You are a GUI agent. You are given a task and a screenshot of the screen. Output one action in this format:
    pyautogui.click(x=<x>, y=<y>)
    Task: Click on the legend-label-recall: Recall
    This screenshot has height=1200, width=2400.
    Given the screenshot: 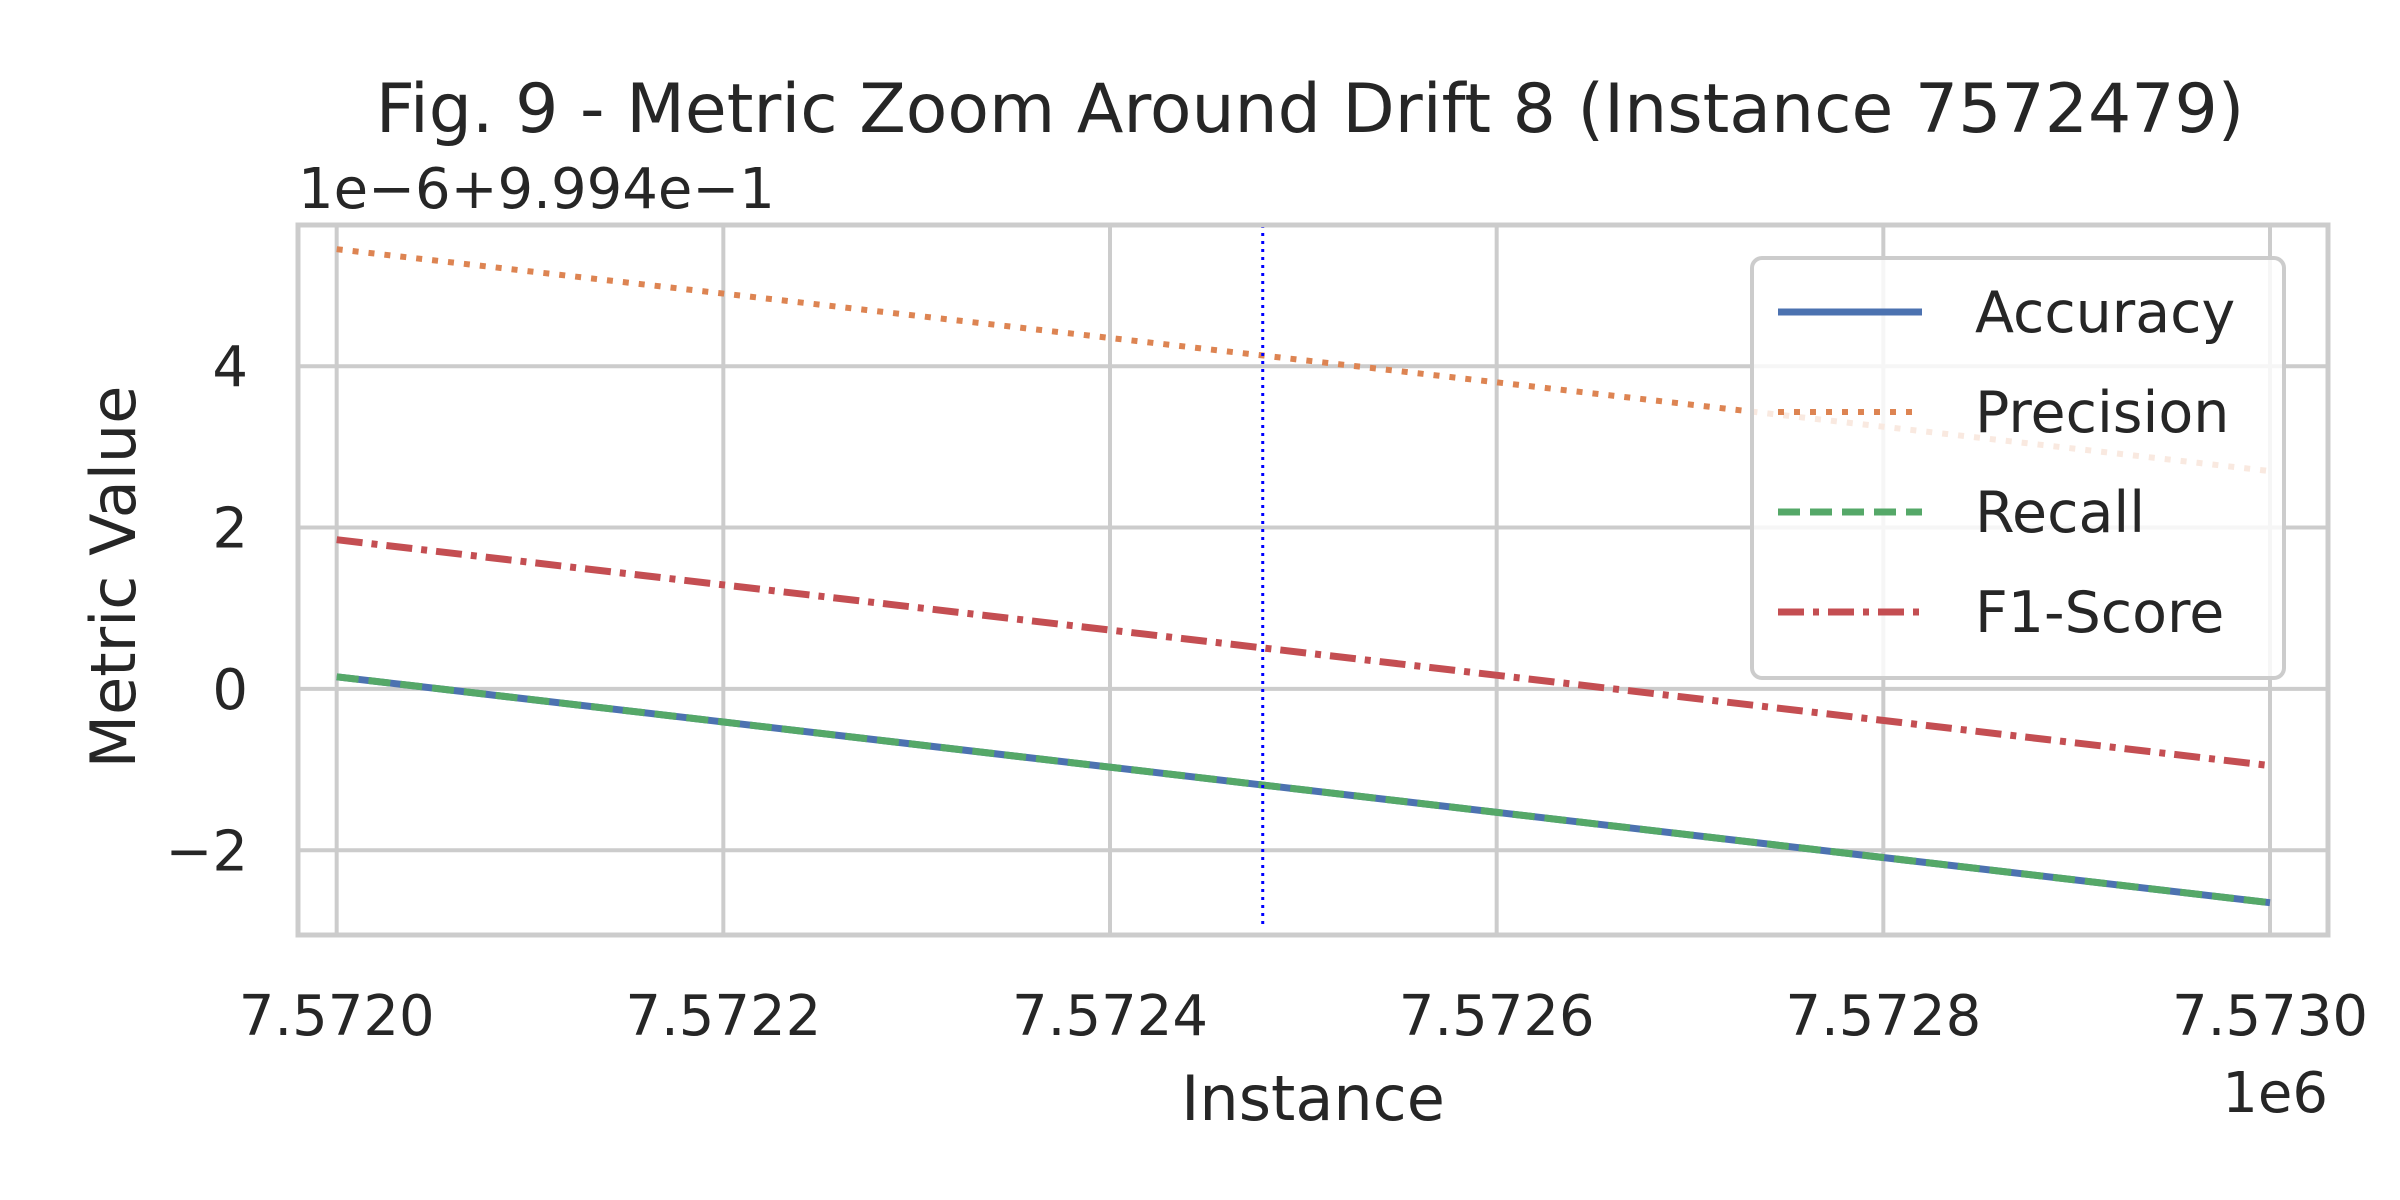 What is the action you would take?
    pyautogui.click(x=2060, y=513)
    